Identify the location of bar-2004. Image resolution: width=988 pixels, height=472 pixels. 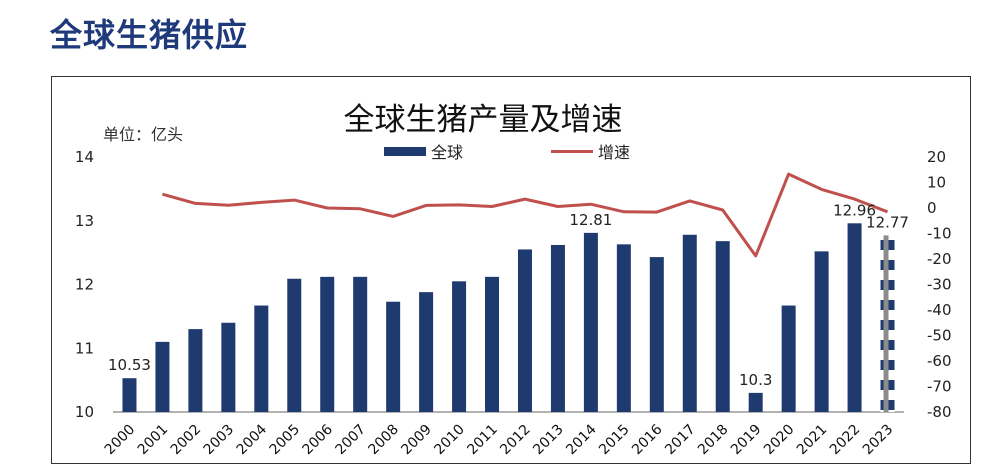
(261, 358).